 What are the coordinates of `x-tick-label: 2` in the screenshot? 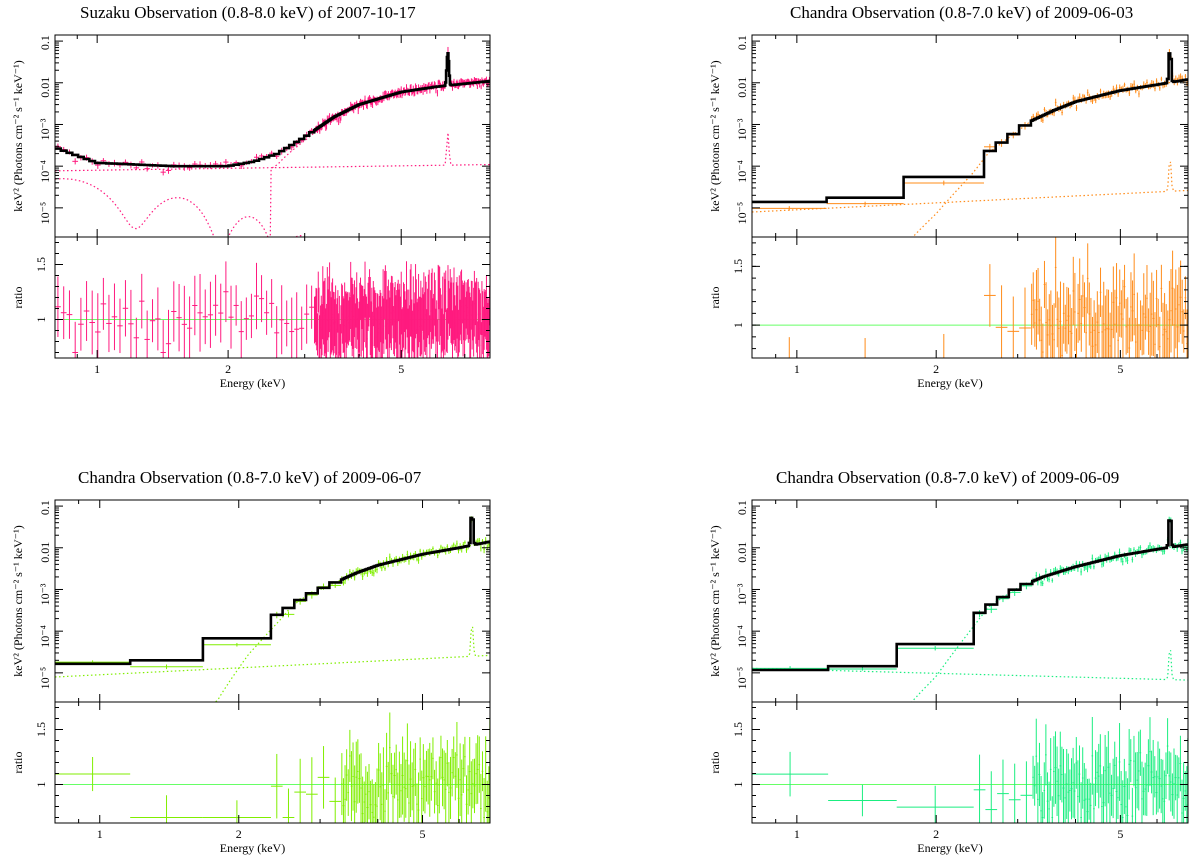 It's located at (239, 834).